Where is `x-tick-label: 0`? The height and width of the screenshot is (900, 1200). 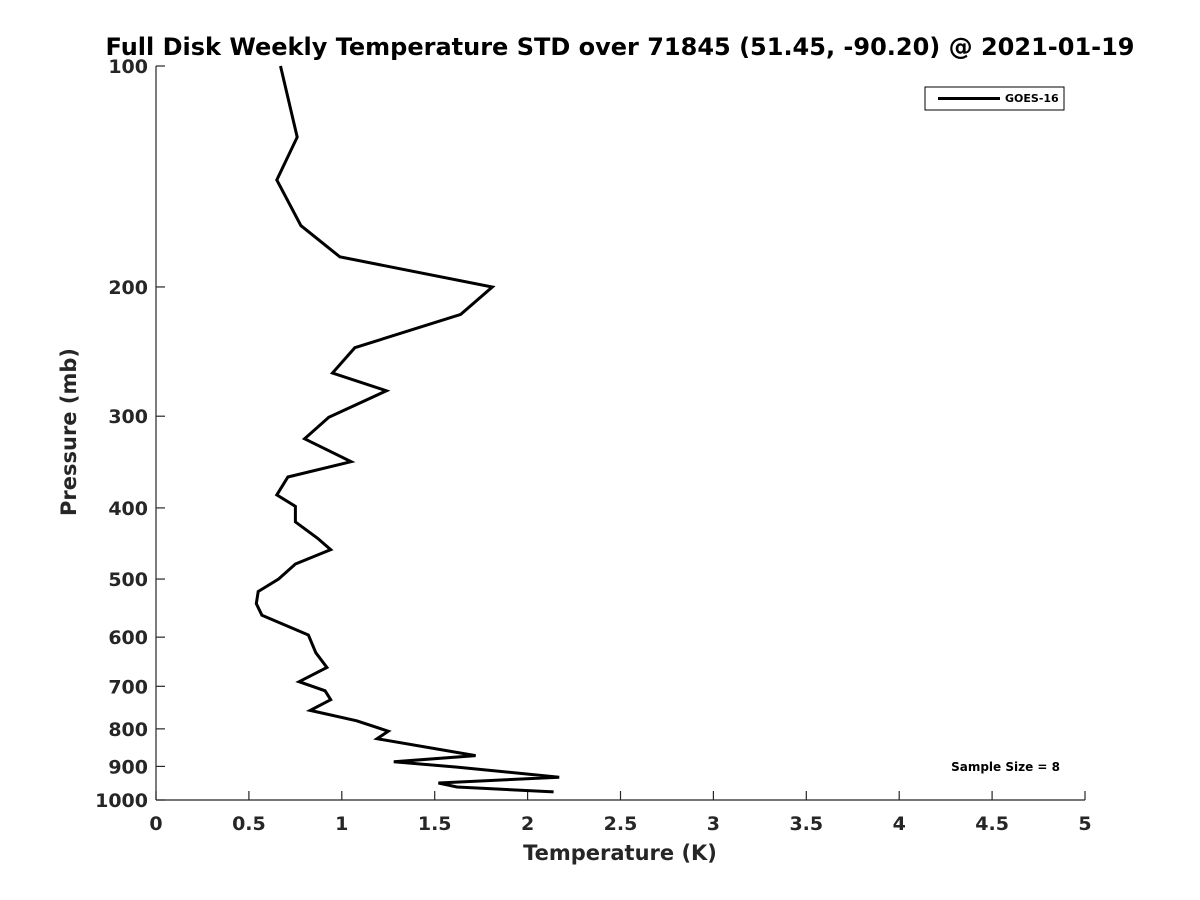
x-tick-label: 0 is located at coordinates (155, 824).